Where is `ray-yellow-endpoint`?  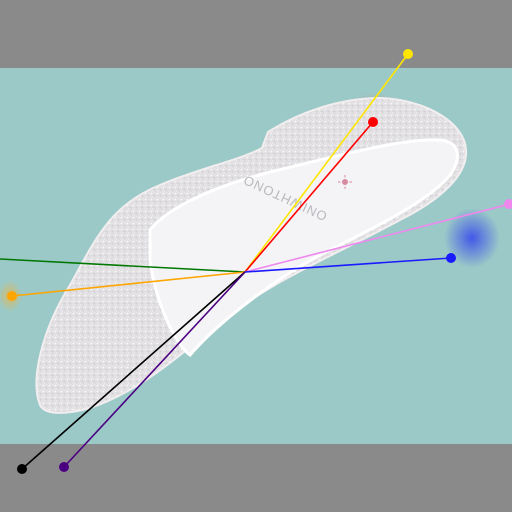 ray-yellow-endpoint is located at coordinates (408, 54).